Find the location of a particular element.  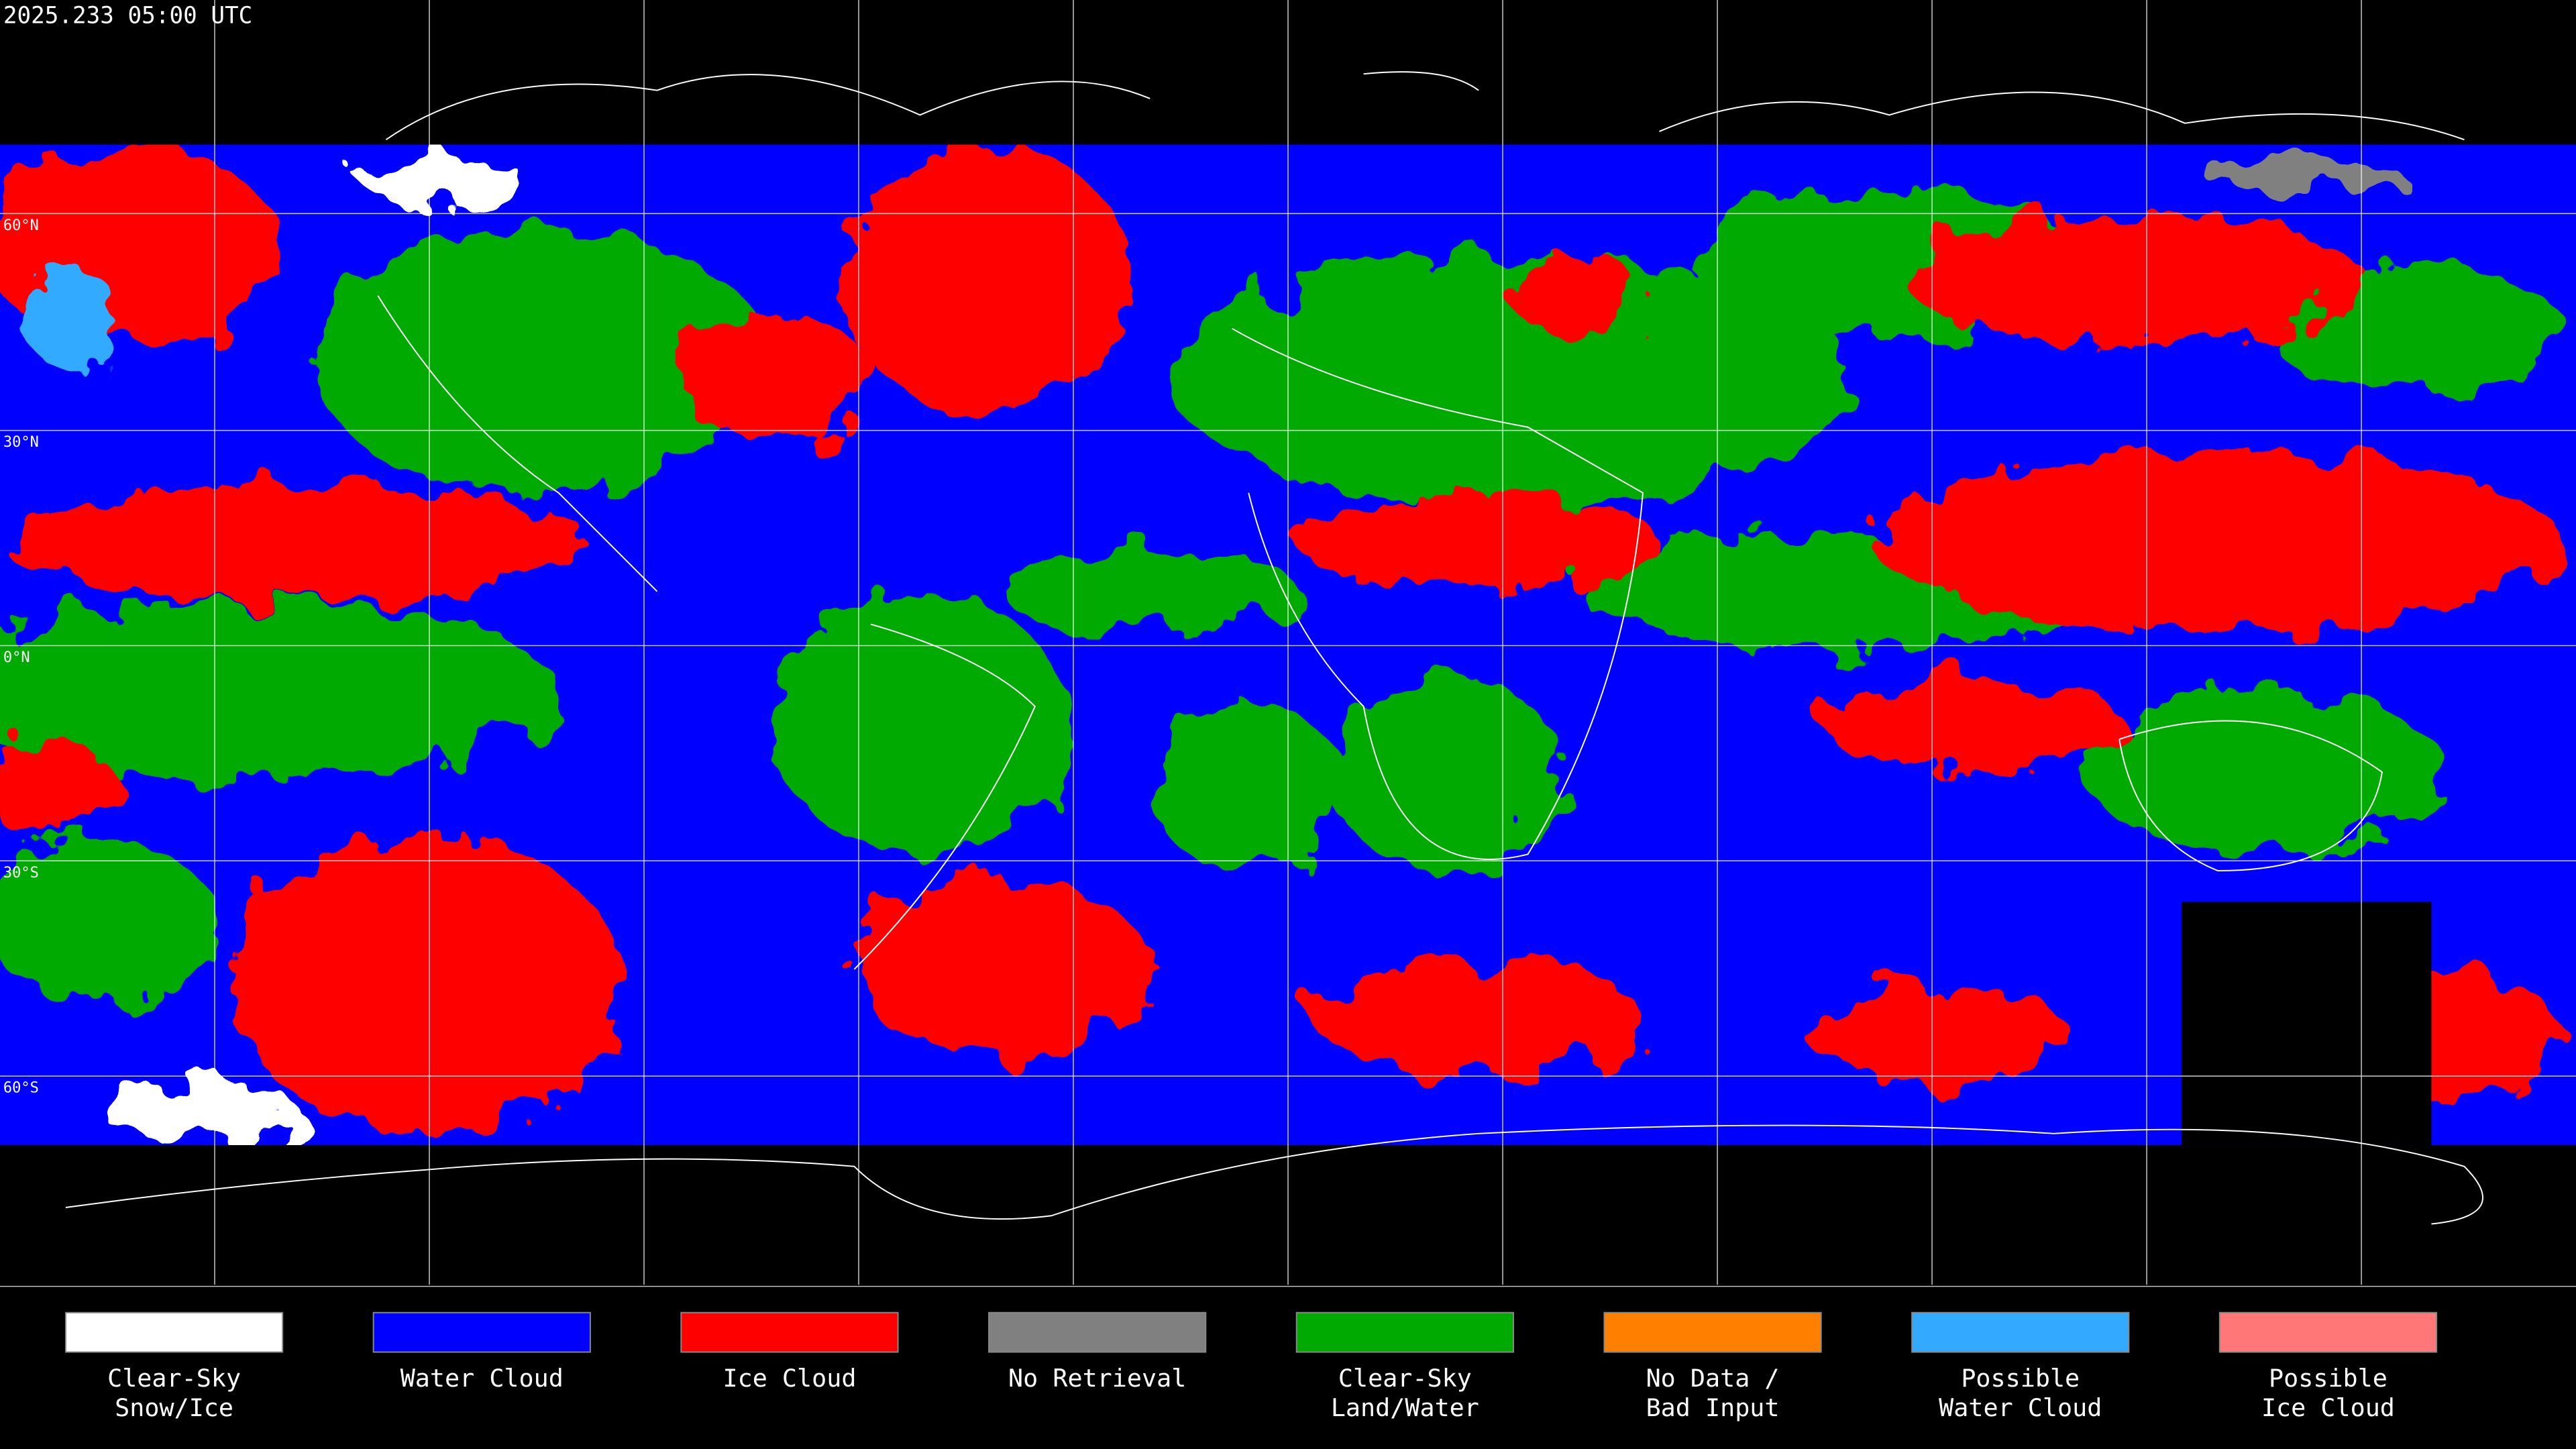

latitude-labels: 60°N 30°N 0°N 30°S 60°S is located at coordinates (21, 657).